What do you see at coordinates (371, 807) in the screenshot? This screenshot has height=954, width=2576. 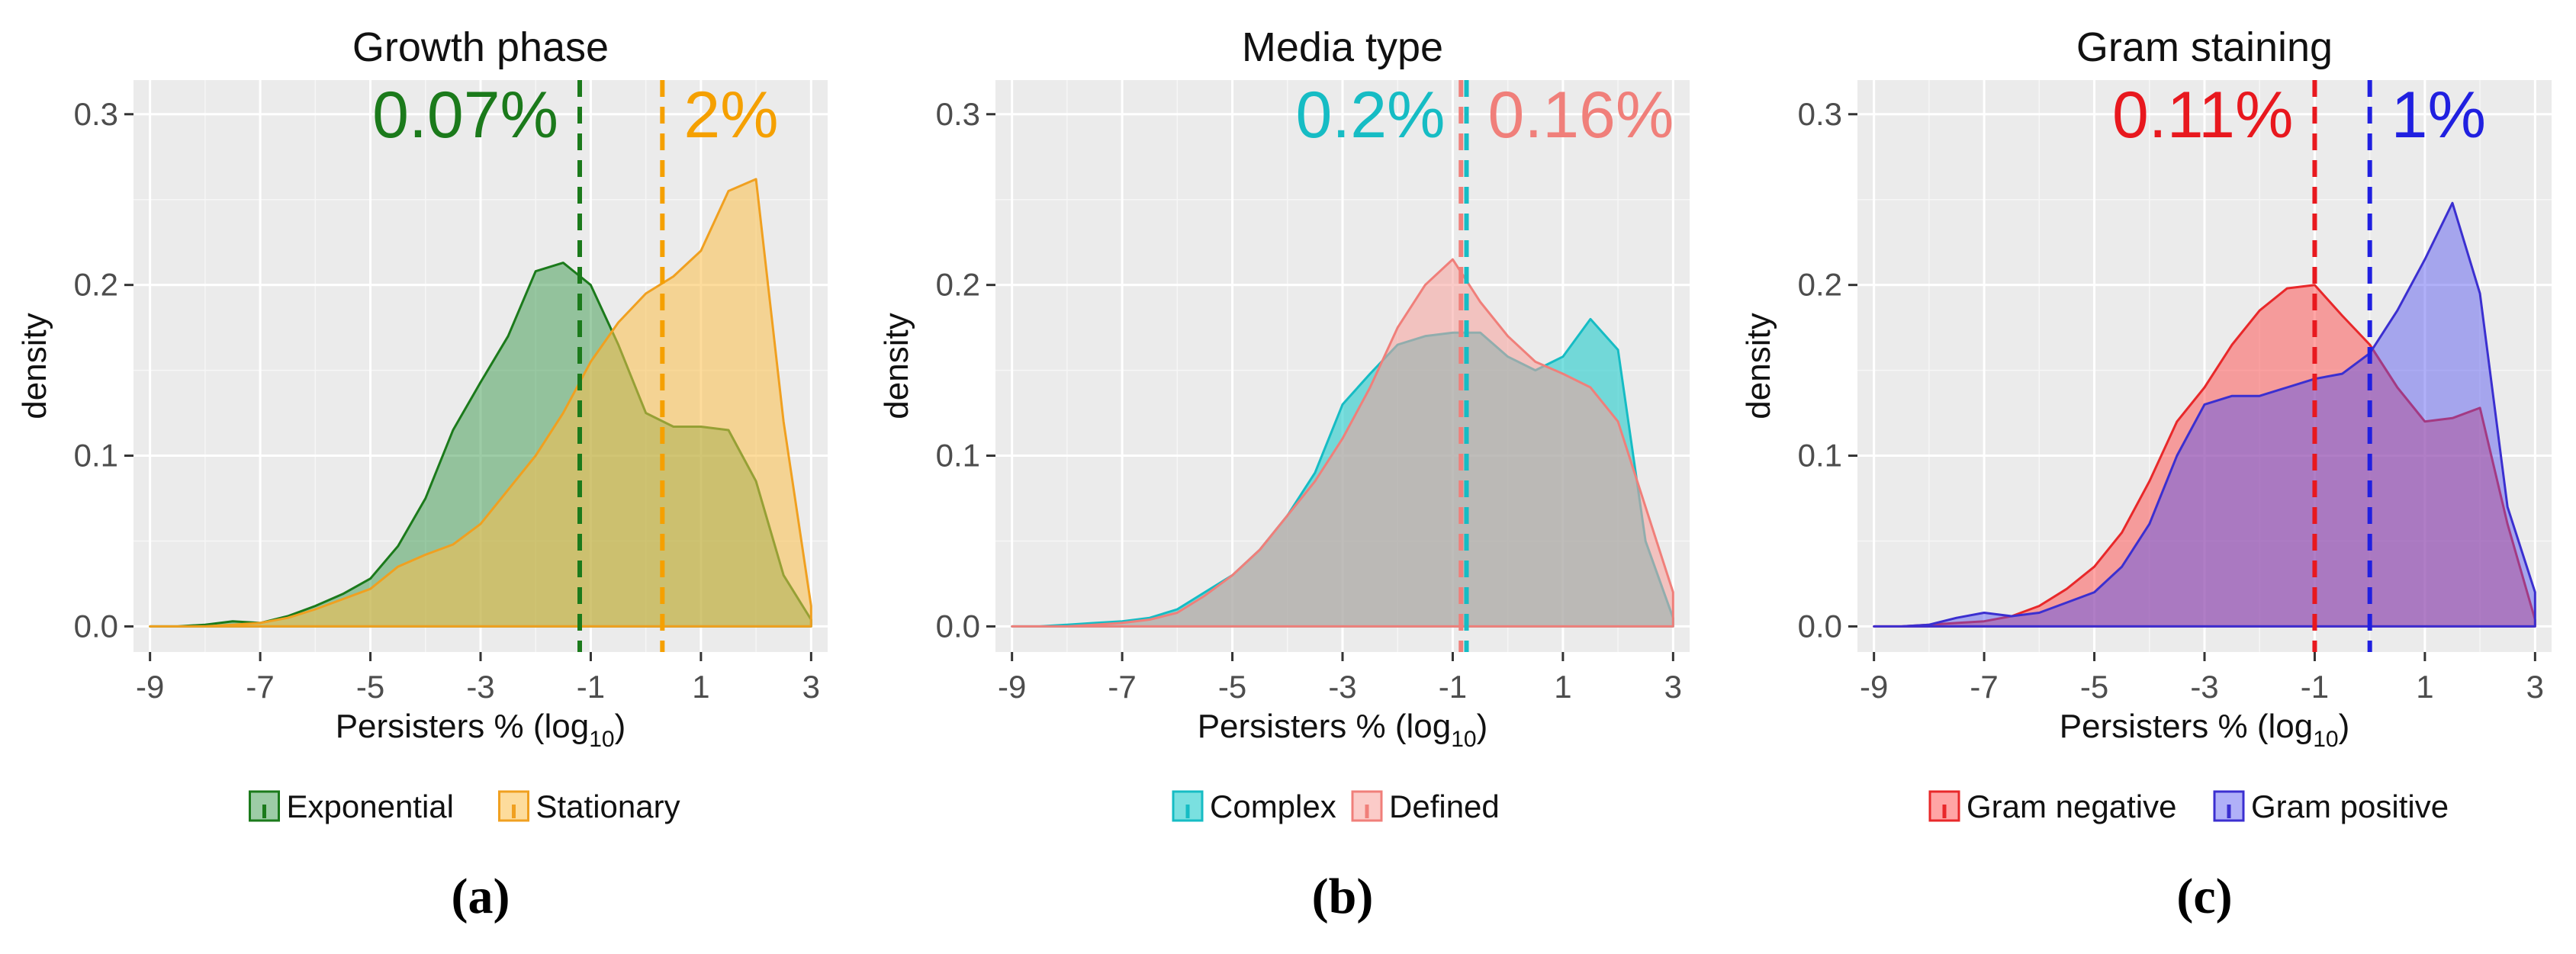 I see `legend-label: Exponential` at bounding box center [371, 807].